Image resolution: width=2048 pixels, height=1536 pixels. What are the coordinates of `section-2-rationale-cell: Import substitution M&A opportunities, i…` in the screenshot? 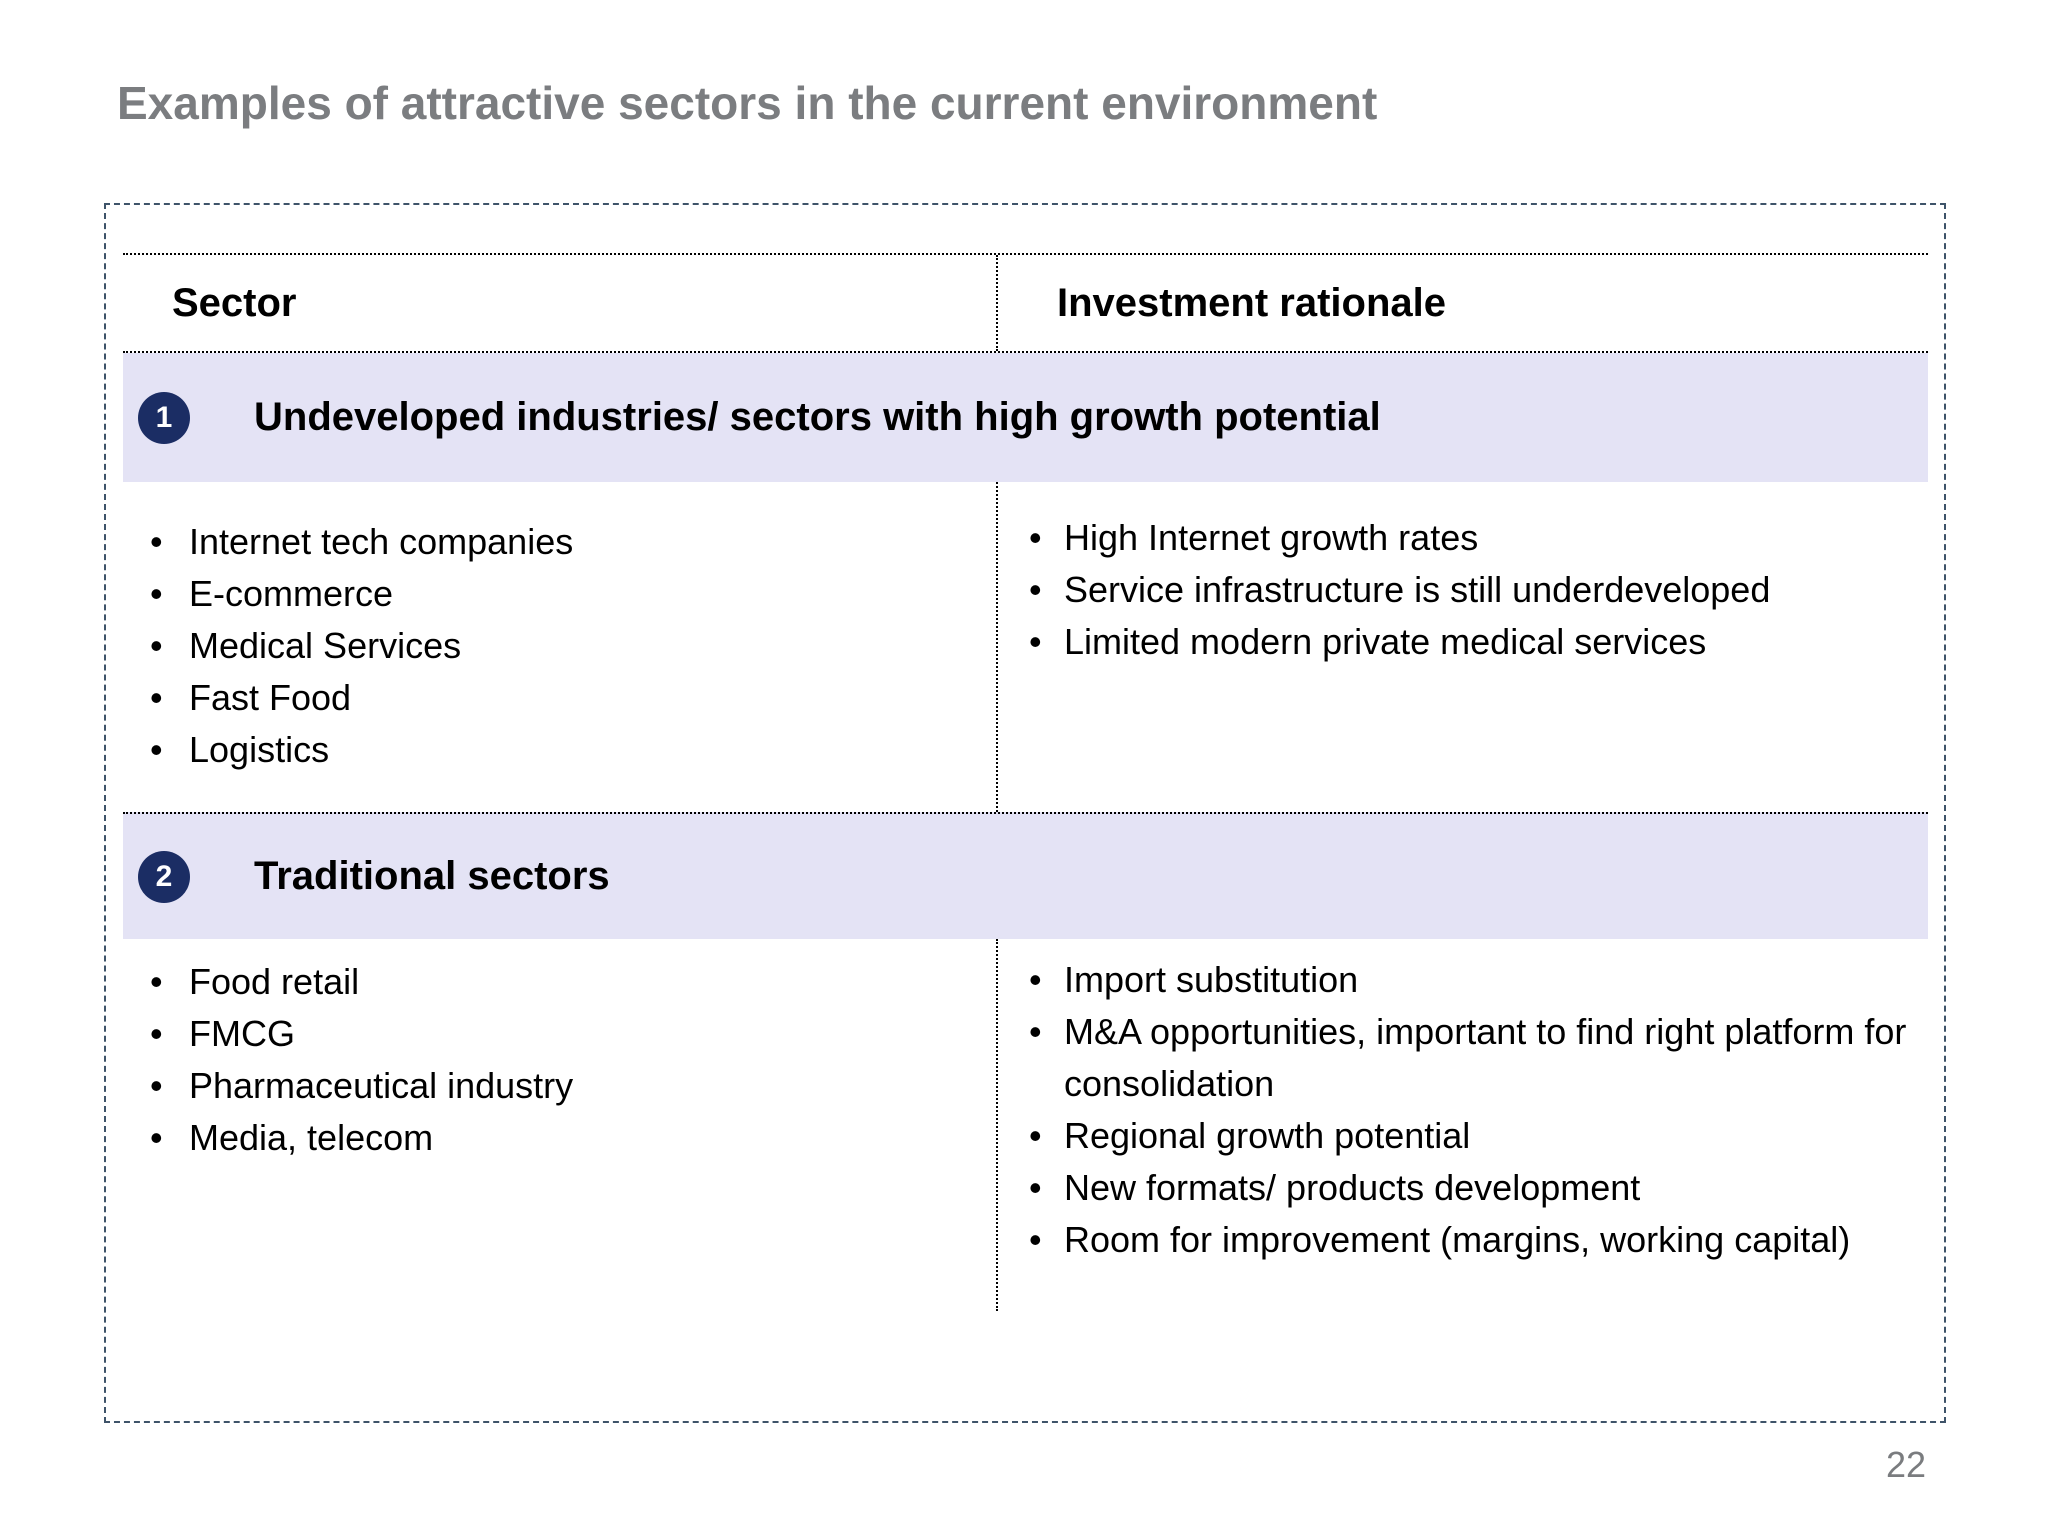 It's located at (1463, 1125).